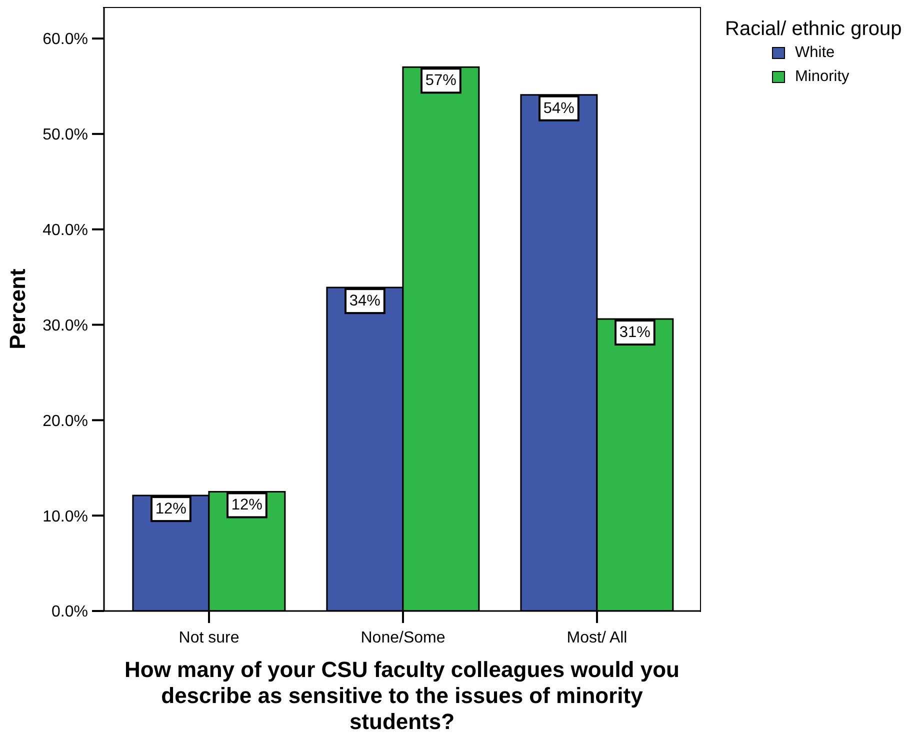 This screenshot has height=737, width=906. Describe the element at coordinates (815, 53) in the screenshot. I see `legend-label: White` at that location.